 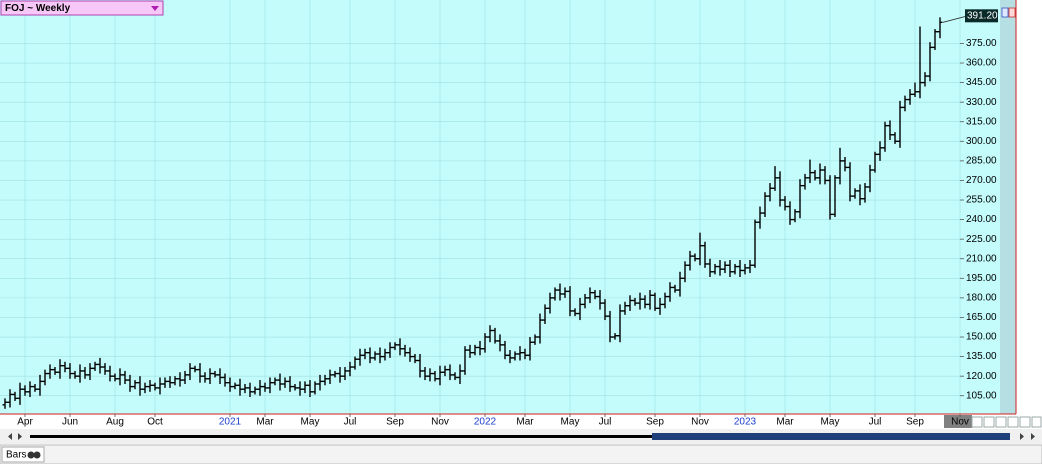 What do you see at coordinates (115, 422) in the screenshot?
I see `x-tick-label: Aug` at bounding box center [115, 422].